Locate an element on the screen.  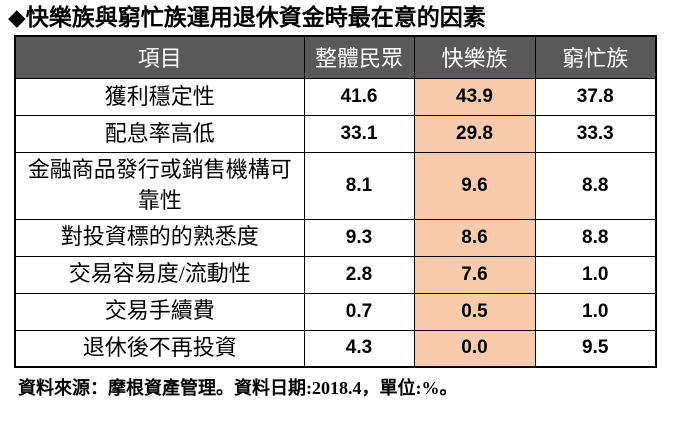
source-note: 資料來源：摩根資產管理。資料日期:2018.4，單位:%。 is located at coordinates (238, 388).